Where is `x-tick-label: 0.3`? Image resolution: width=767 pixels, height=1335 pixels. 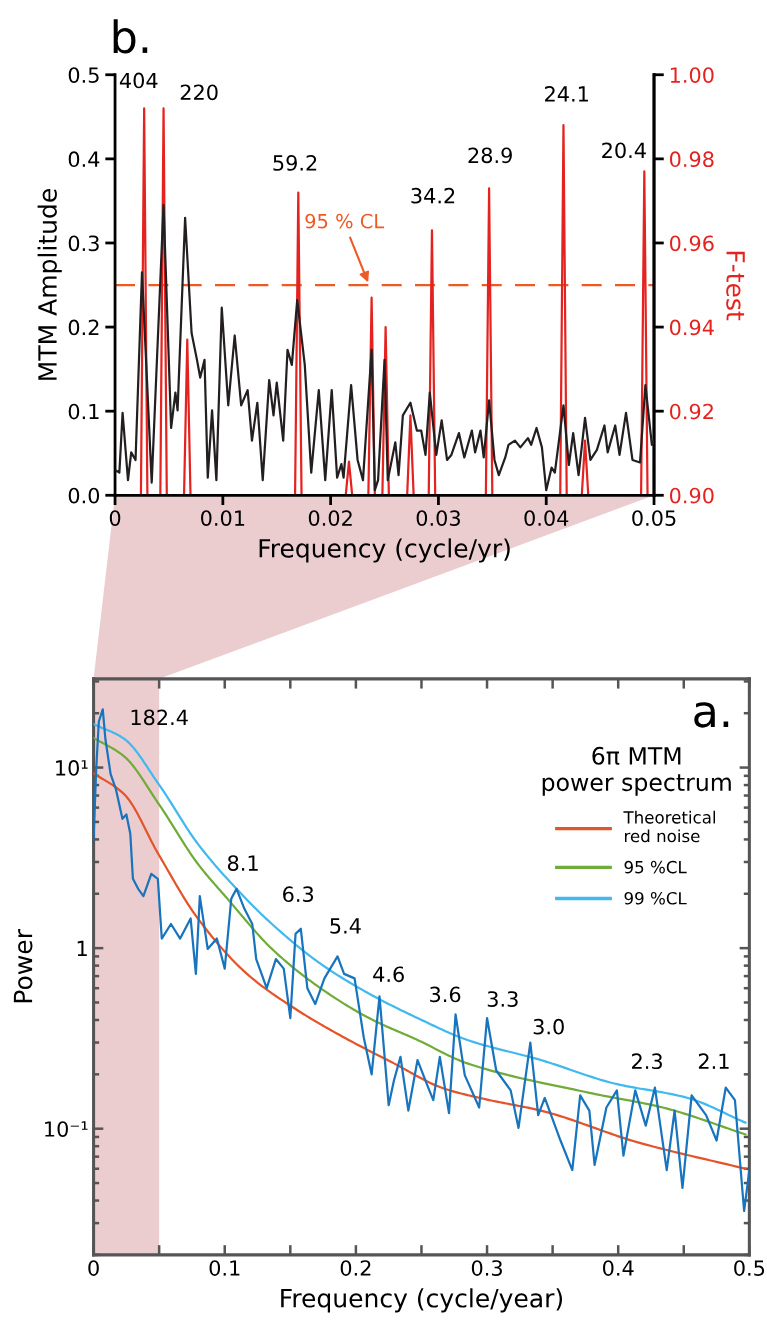 x-tick-label: 0.3 is located at coordinates (486, 1268).